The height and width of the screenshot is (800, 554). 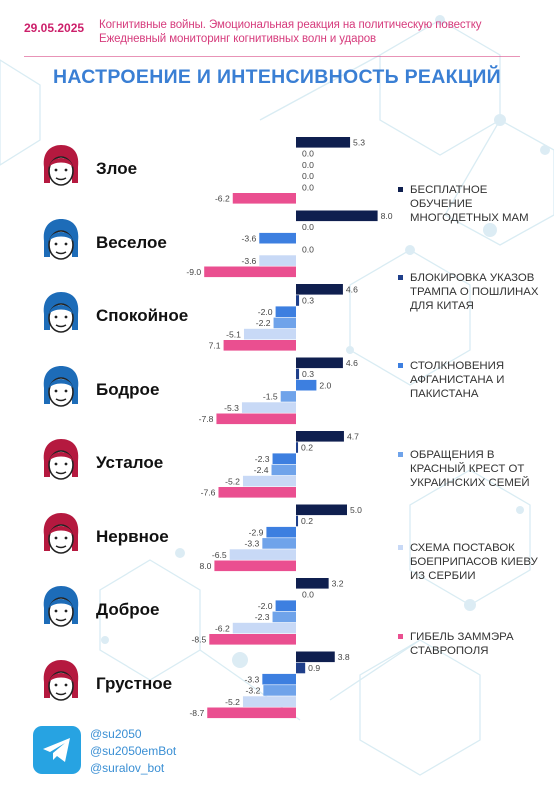 I want to click on telegram-icon, so click(x=57, y=750).